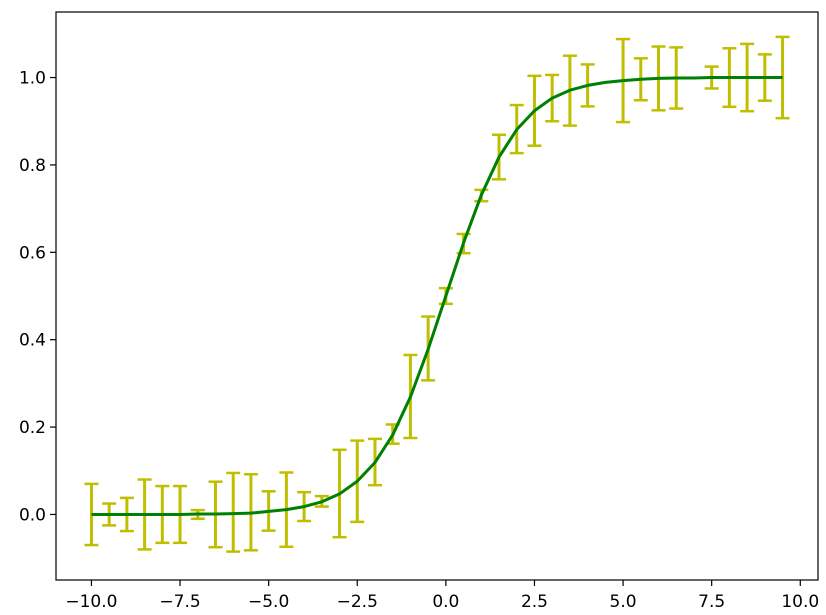 The image size is (826, 615). What do you see at coordinates (32, 428) in the screenshot?
I see `y-tick-label: 0.2` at bounding box center [32, 428].